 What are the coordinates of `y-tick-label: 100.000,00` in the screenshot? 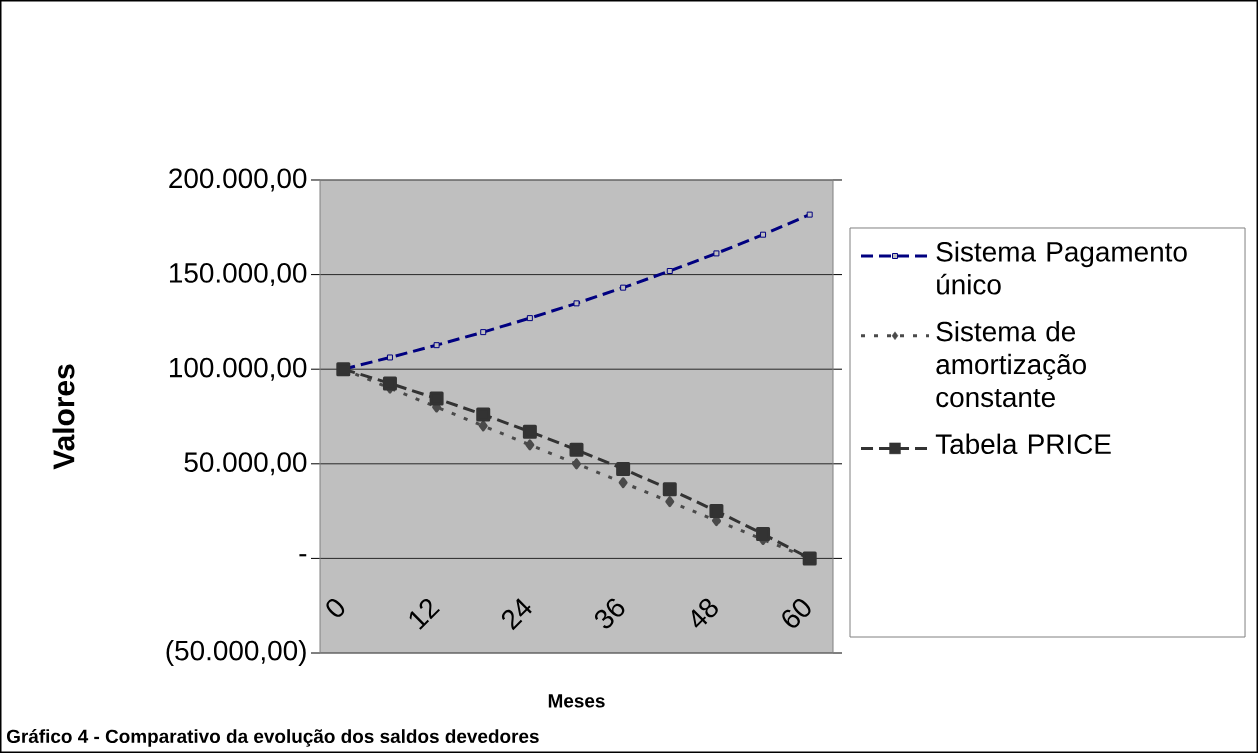 It's located at (238, 369).